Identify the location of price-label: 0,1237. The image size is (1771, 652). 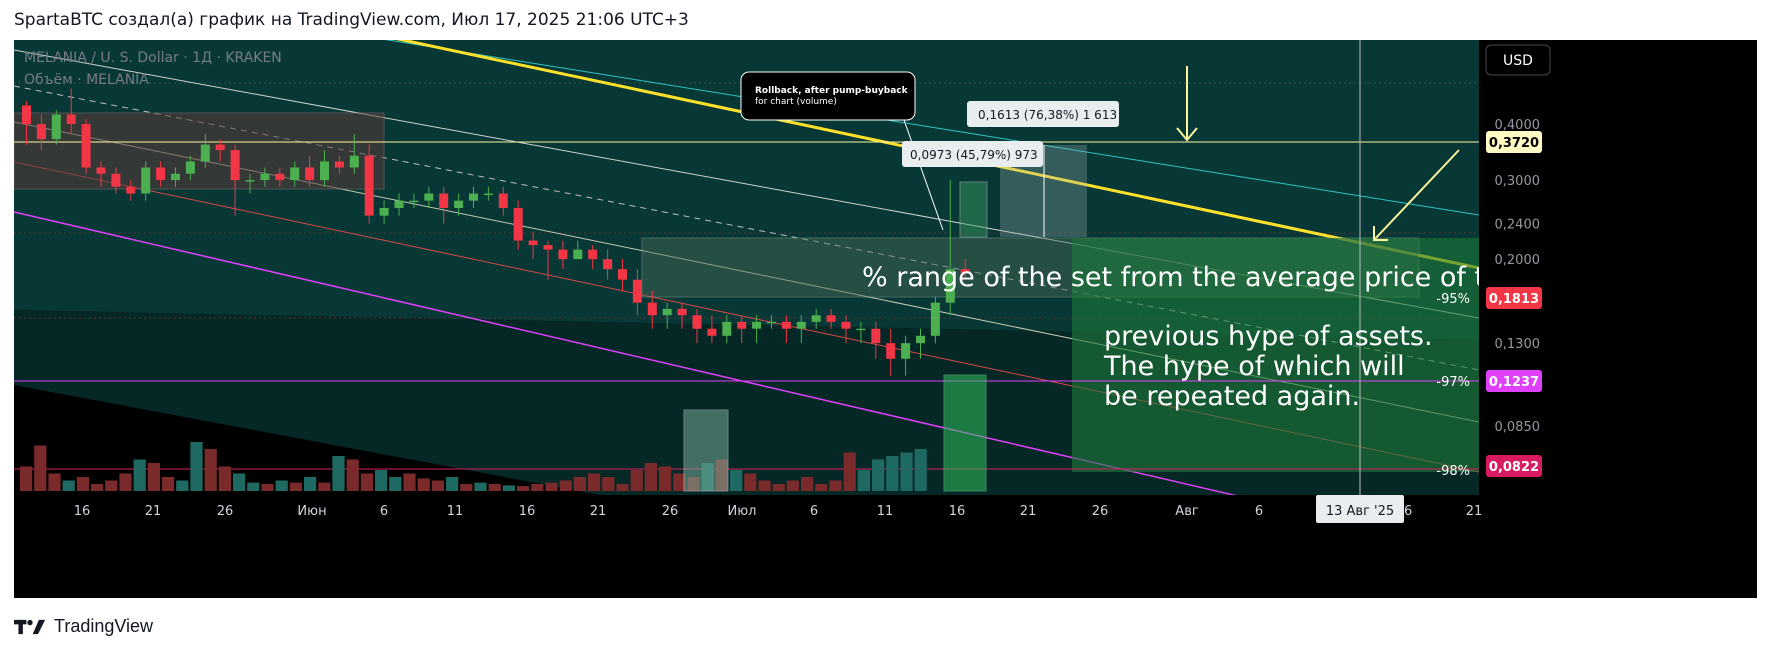
(1514, 382).